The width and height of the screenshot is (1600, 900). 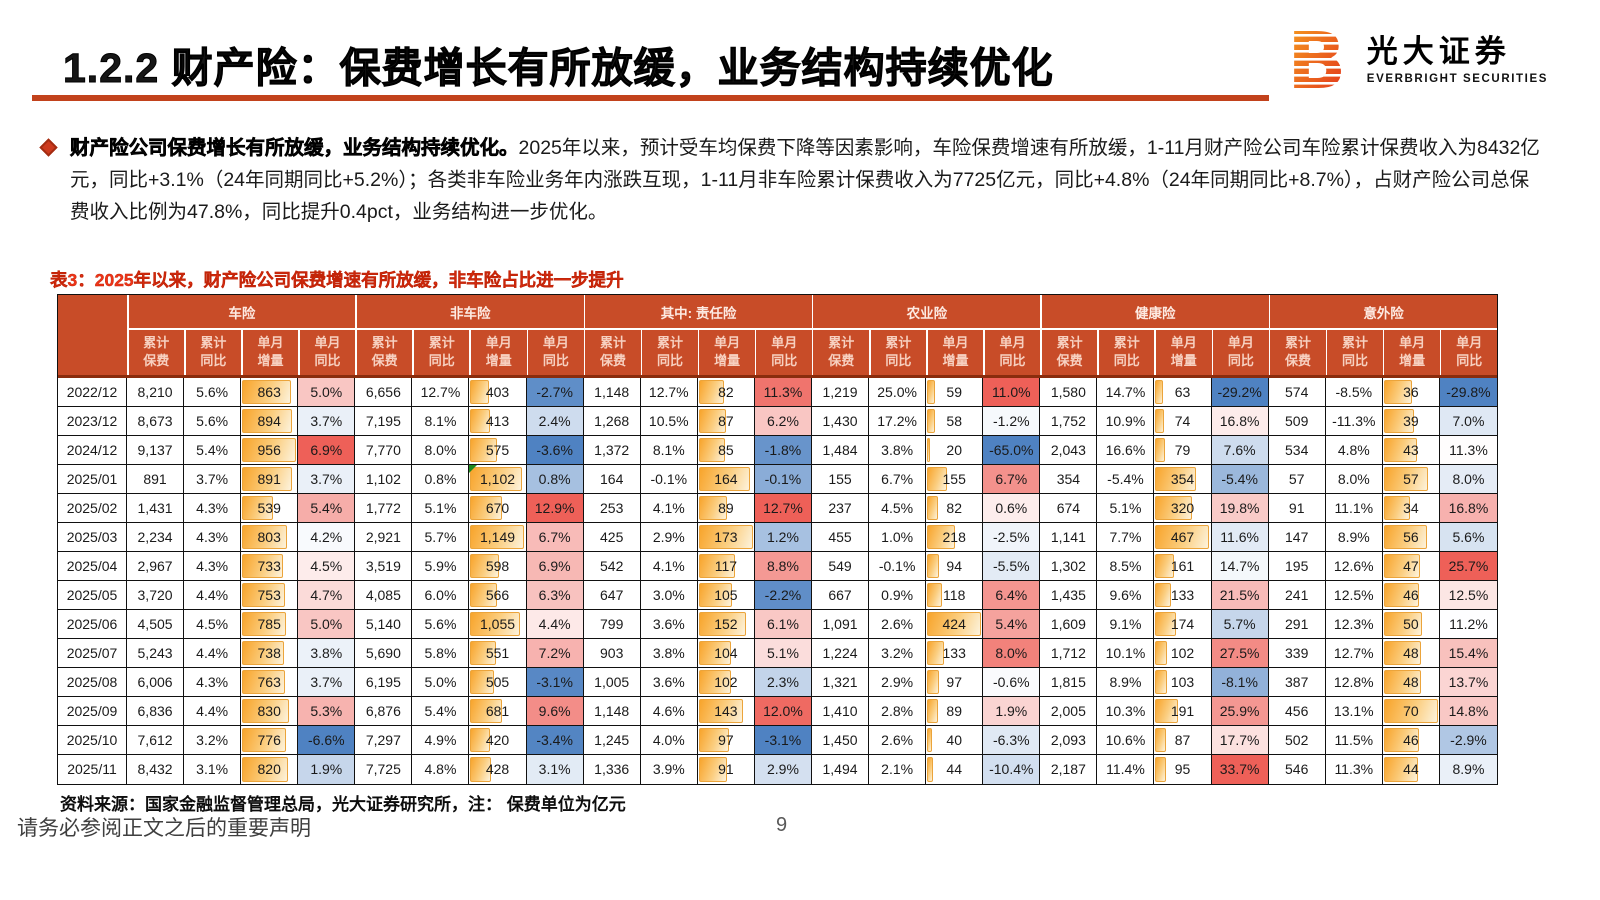 I want to click on table-cell: 1,484, so click(x=840, y=450).